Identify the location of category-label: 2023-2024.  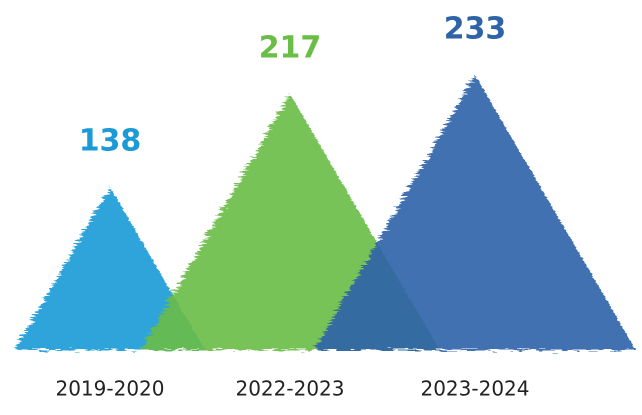
(474, 389).